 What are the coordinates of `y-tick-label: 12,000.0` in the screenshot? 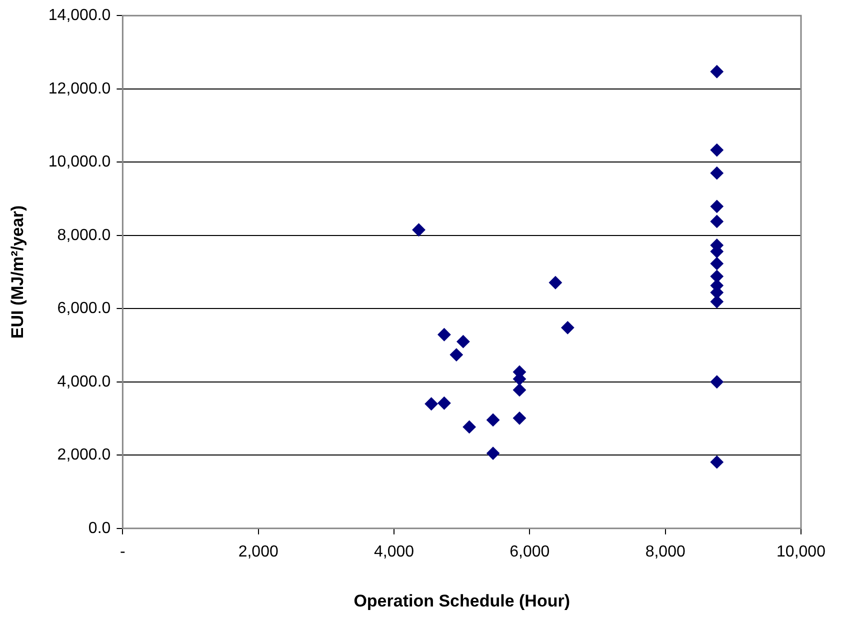 It's located at (79, 89).